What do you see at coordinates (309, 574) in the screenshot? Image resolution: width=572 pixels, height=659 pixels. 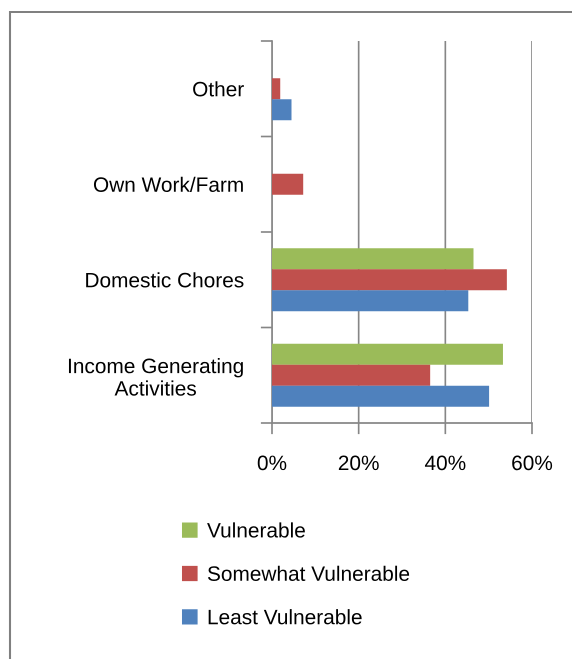 I see `legend-label: Somewhat Vulnerable` at bounding box center [309, 574].